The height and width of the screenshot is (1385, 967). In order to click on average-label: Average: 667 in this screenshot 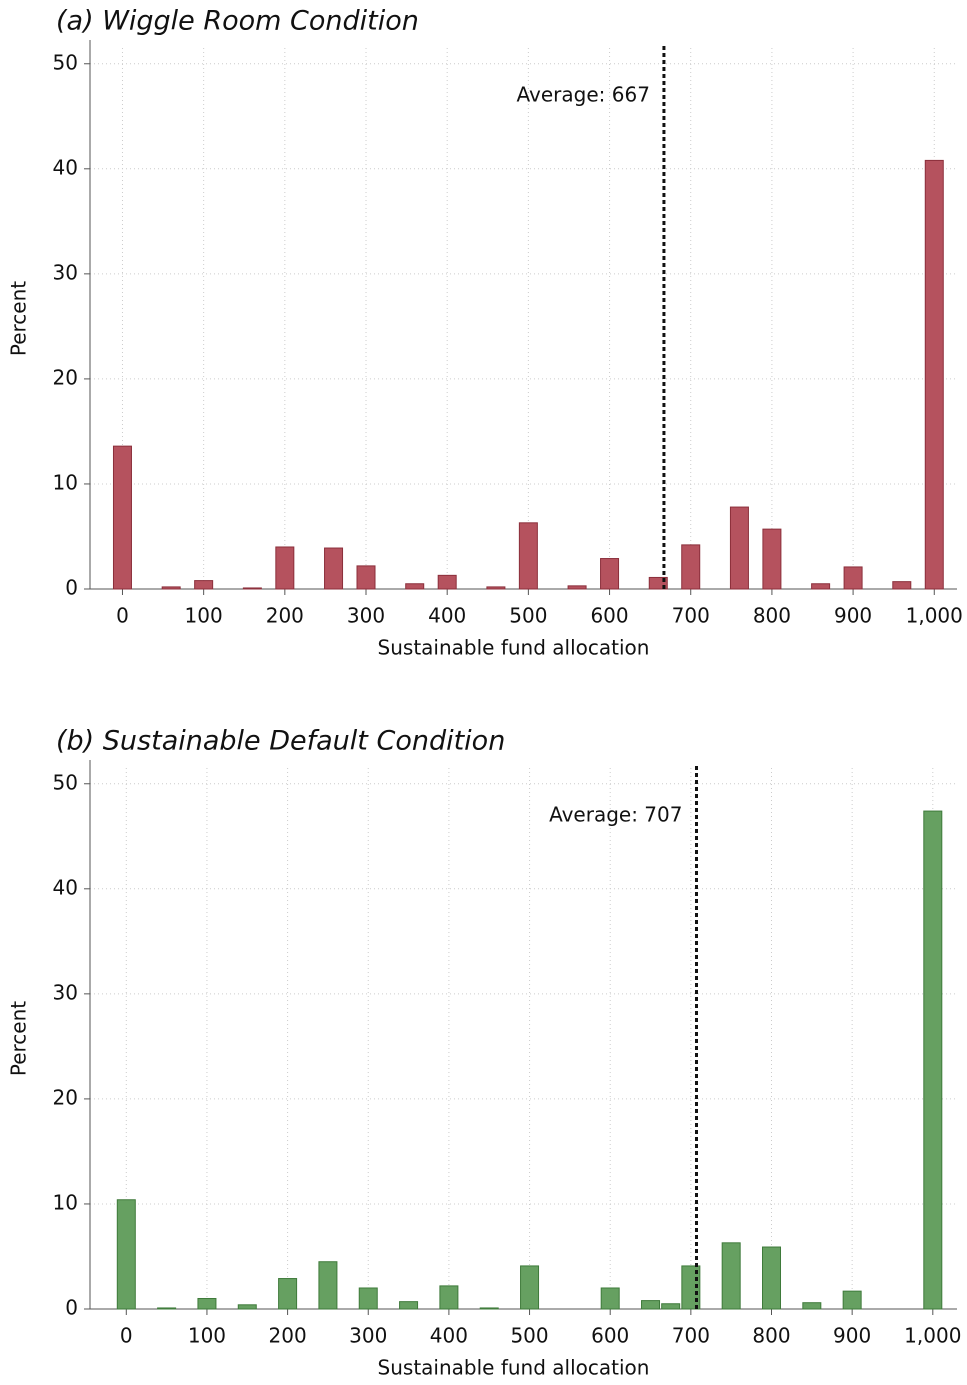, I will do `click(583, 95)`.